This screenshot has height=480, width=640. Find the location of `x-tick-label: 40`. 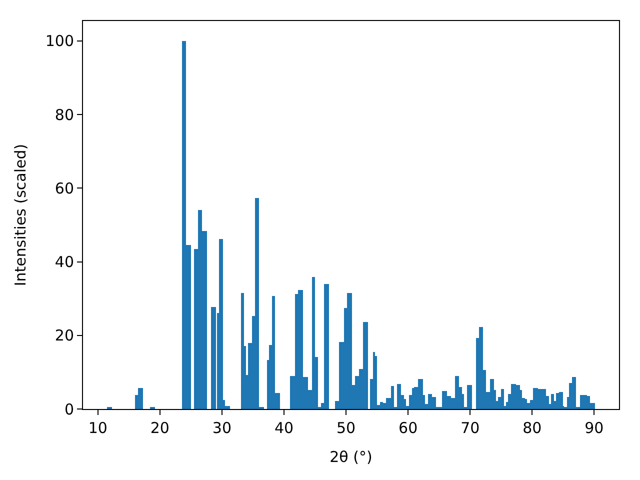

x-tick-label: 40 is located at coordinates (284, 428).